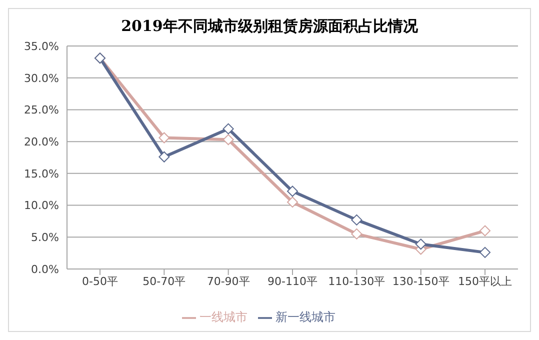  I want to click on y-tick-label: 25.0%, so click(41, 110).